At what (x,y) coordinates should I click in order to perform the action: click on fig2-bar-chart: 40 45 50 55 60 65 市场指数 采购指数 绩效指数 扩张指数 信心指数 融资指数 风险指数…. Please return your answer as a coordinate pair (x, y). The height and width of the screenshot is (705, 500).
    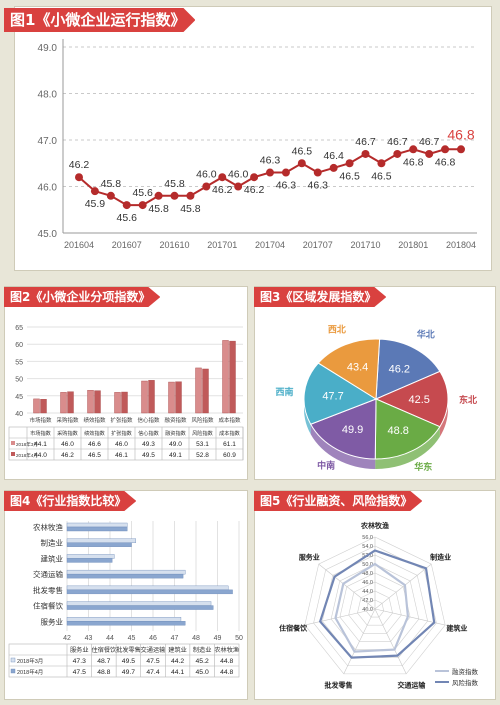
    Looking at the image, I should click on (126, 393).